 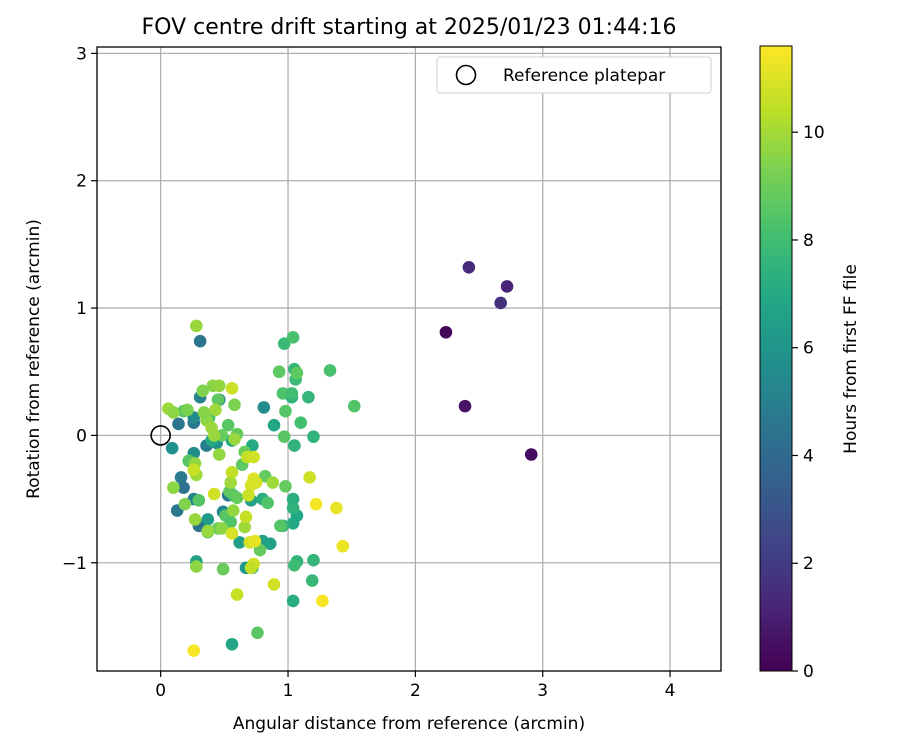 I want to click on reference-marker, so click(x=160, y=435).